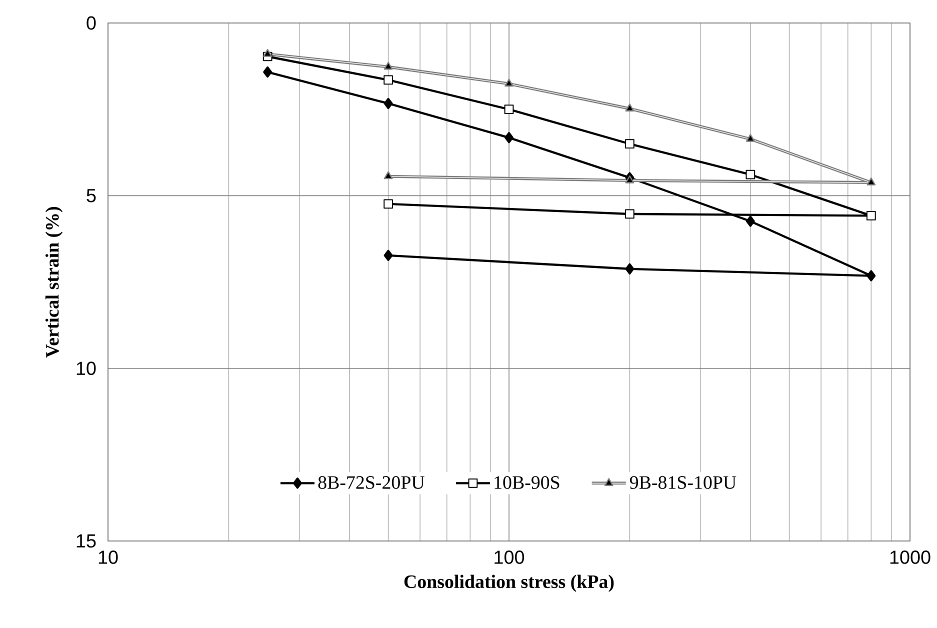 This screenshot has width=937, height=628. What do you see at coordinates (54, 282) in the screenshot?
I see `y-axis-title: Vertical strain (%)` at bounding box center [54, 282].